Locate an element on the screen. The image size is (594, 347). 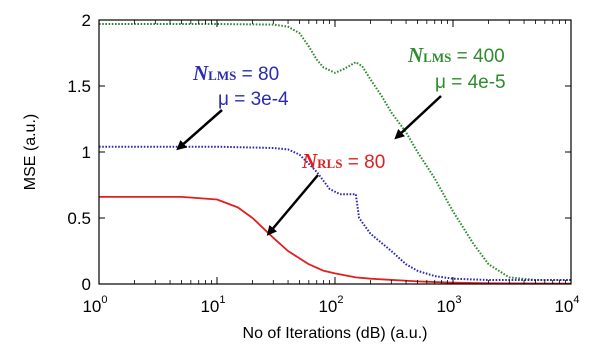
annotation-nlms-80-sub: LMS is located at coordinates (222, 75).